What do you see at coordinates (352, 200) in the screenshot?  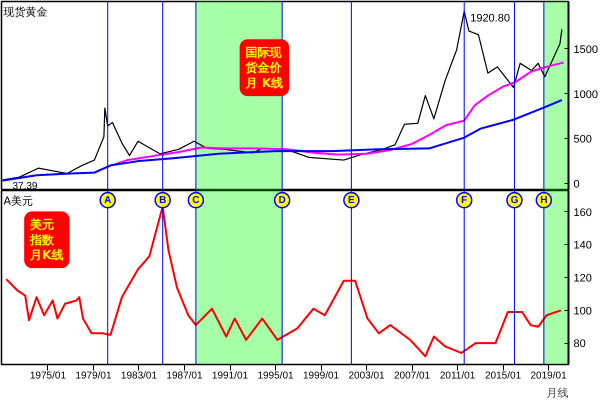 I see `ref-line-label: E` at bounding box center [352, 200].